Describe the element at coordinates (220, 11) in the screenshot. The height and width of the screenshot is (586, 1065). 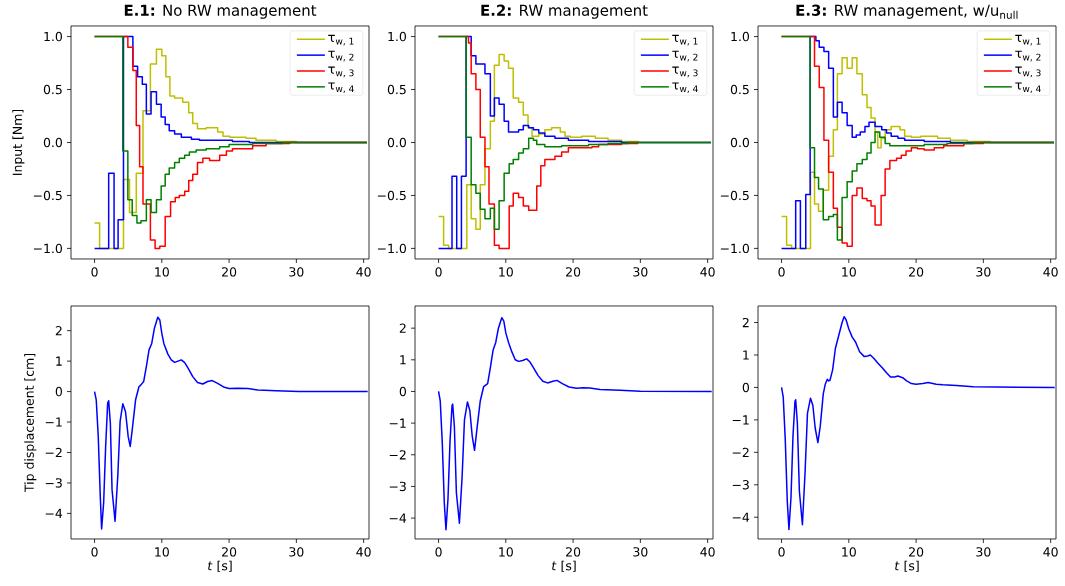
I see `chart-title: E.1: No RW management` at that location.